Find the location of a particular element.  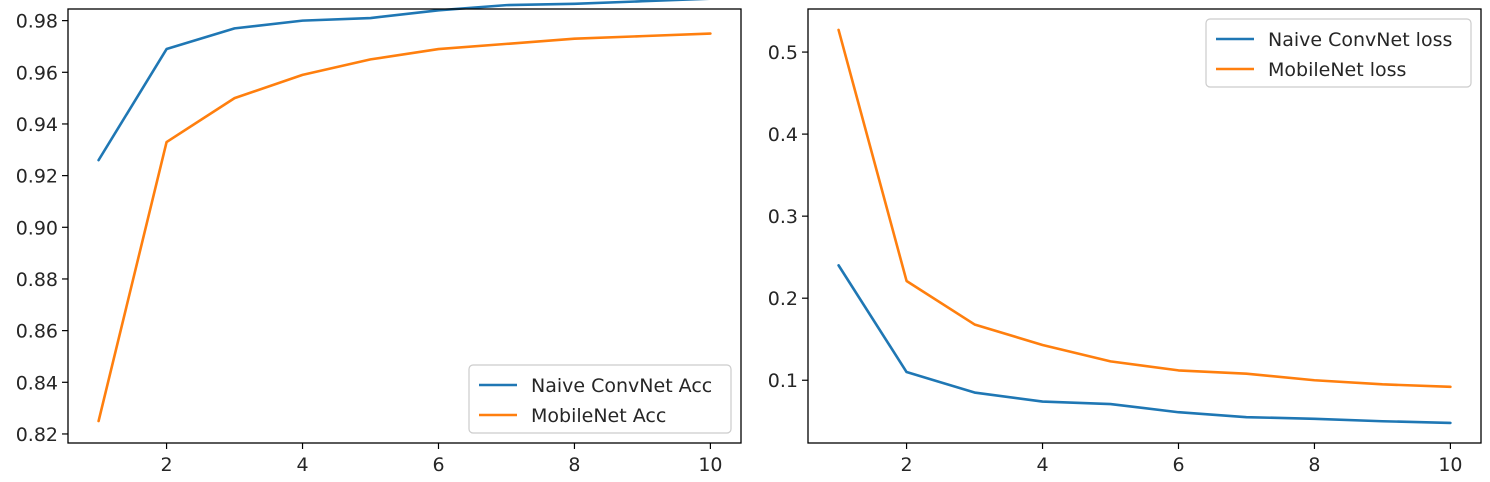

legend-label: MobileNet loss is located at coordinates (1337, 70).